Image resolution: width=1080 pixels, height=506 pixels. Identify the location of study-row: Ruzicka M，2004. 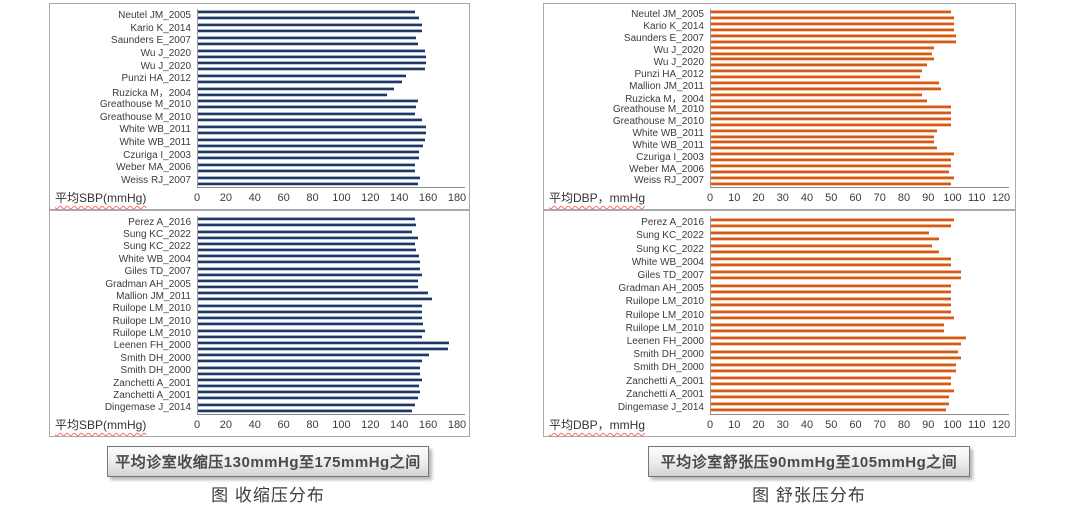
(779, 98).